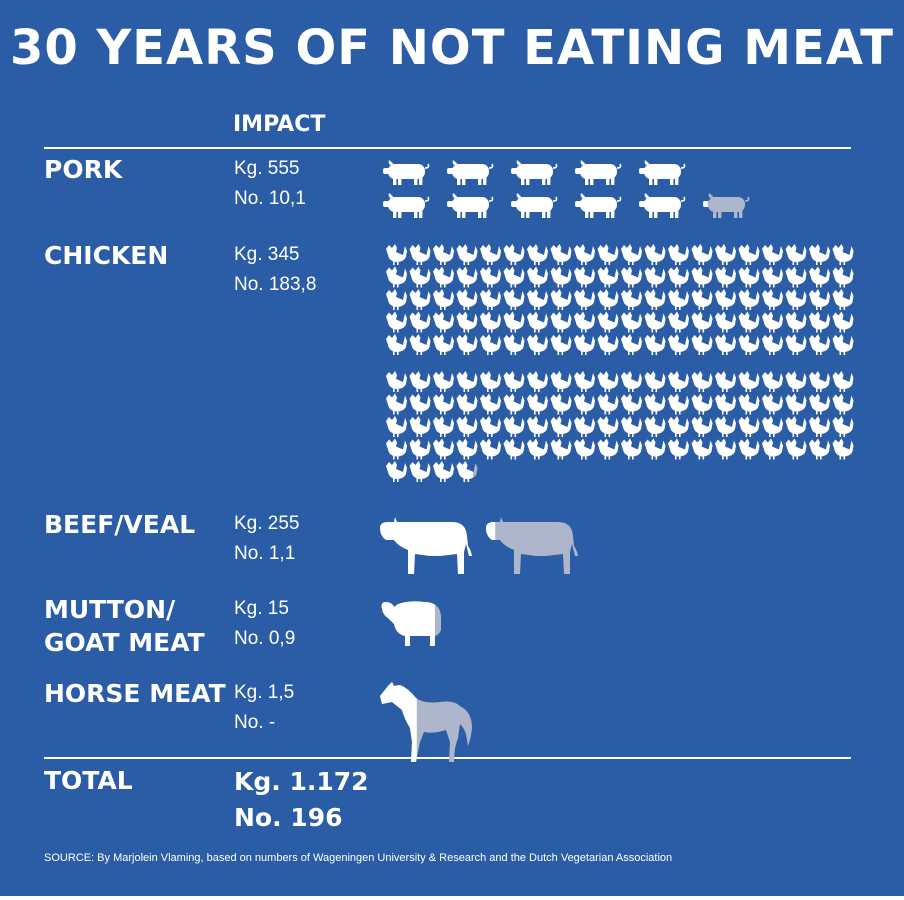  What do you see at coordinates (426, 722) in the screenshot?
I see `horse-icon` at bounding box center [426, 722].